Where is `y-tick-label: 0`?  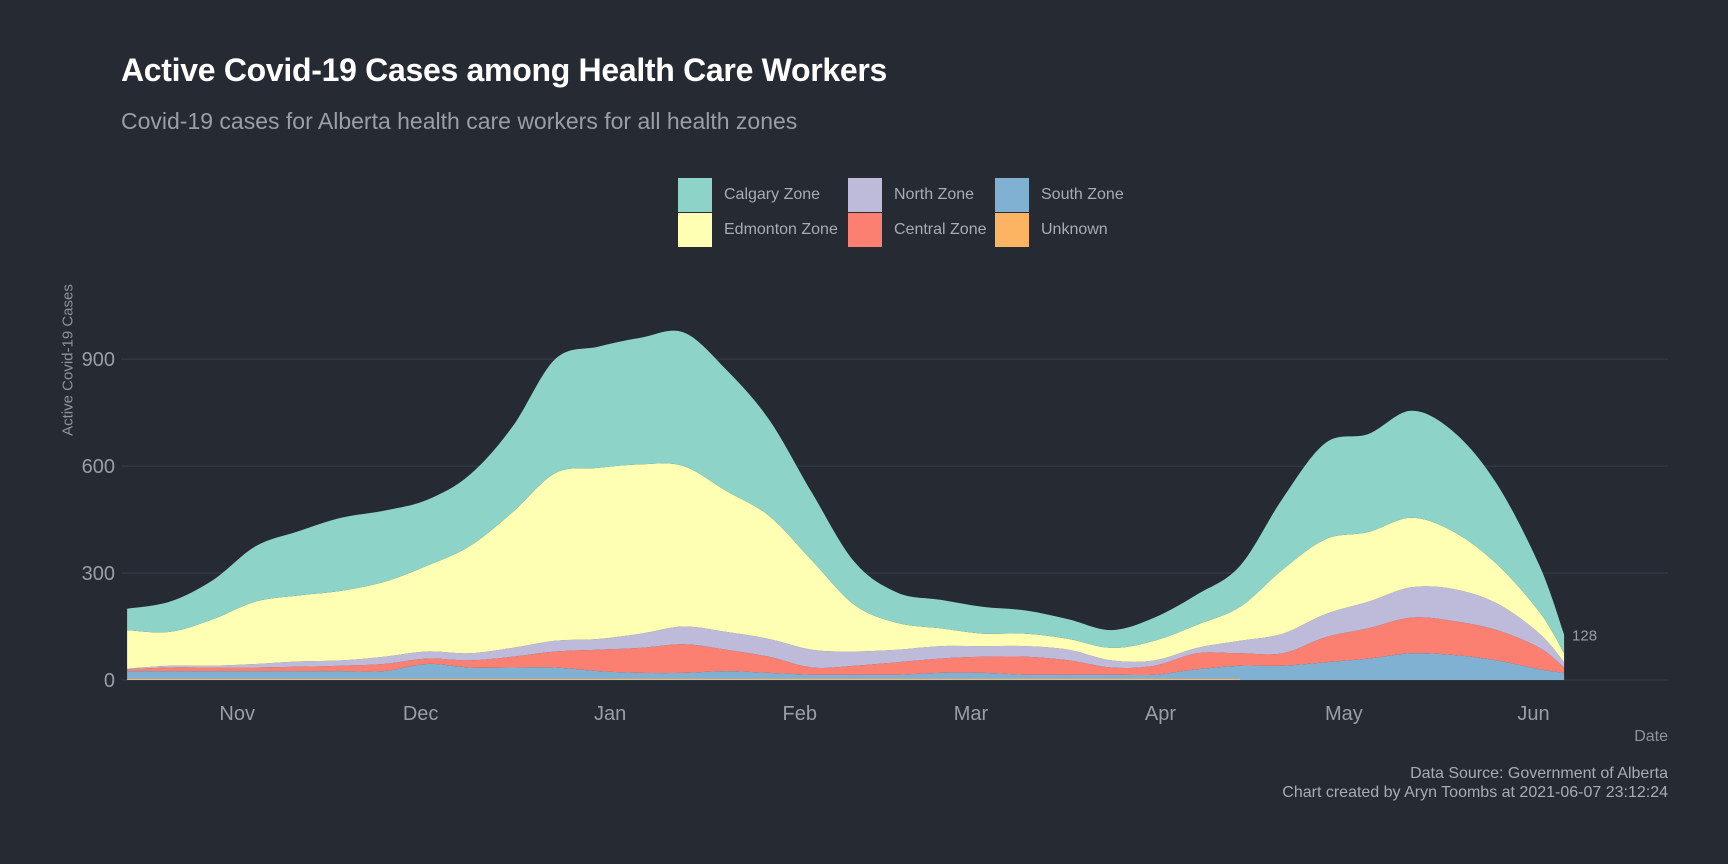 y-tick-label: 0 is located at coordinates (109, 681).